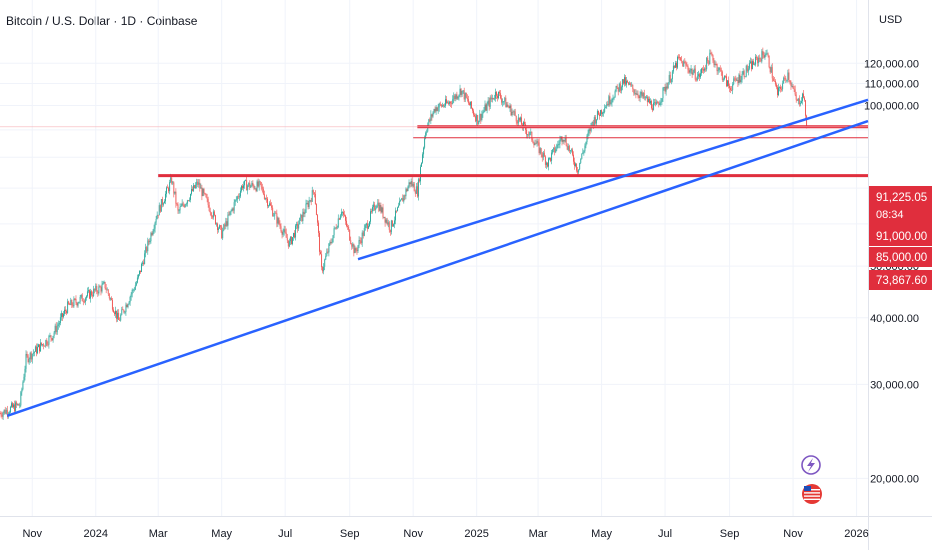  Describe the element at coordinates (891, 107) in the screenshot. I see `y-tick-label: 100,000.00` at that location.